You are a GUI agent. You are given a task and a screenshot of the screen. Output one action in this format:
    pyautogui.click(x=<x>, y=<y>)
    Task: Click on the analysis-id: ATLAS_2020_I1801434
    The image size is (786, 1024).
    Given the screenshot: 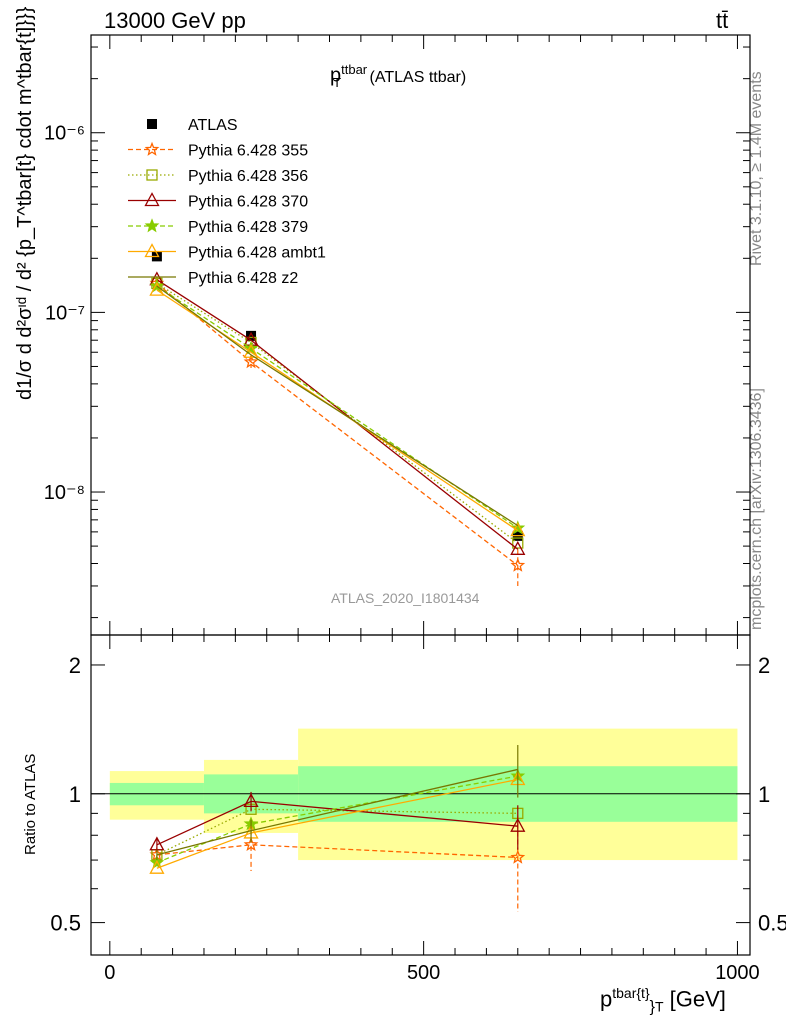 What is the action you would take?
    pyautogui.click(x=405, y=598)
    